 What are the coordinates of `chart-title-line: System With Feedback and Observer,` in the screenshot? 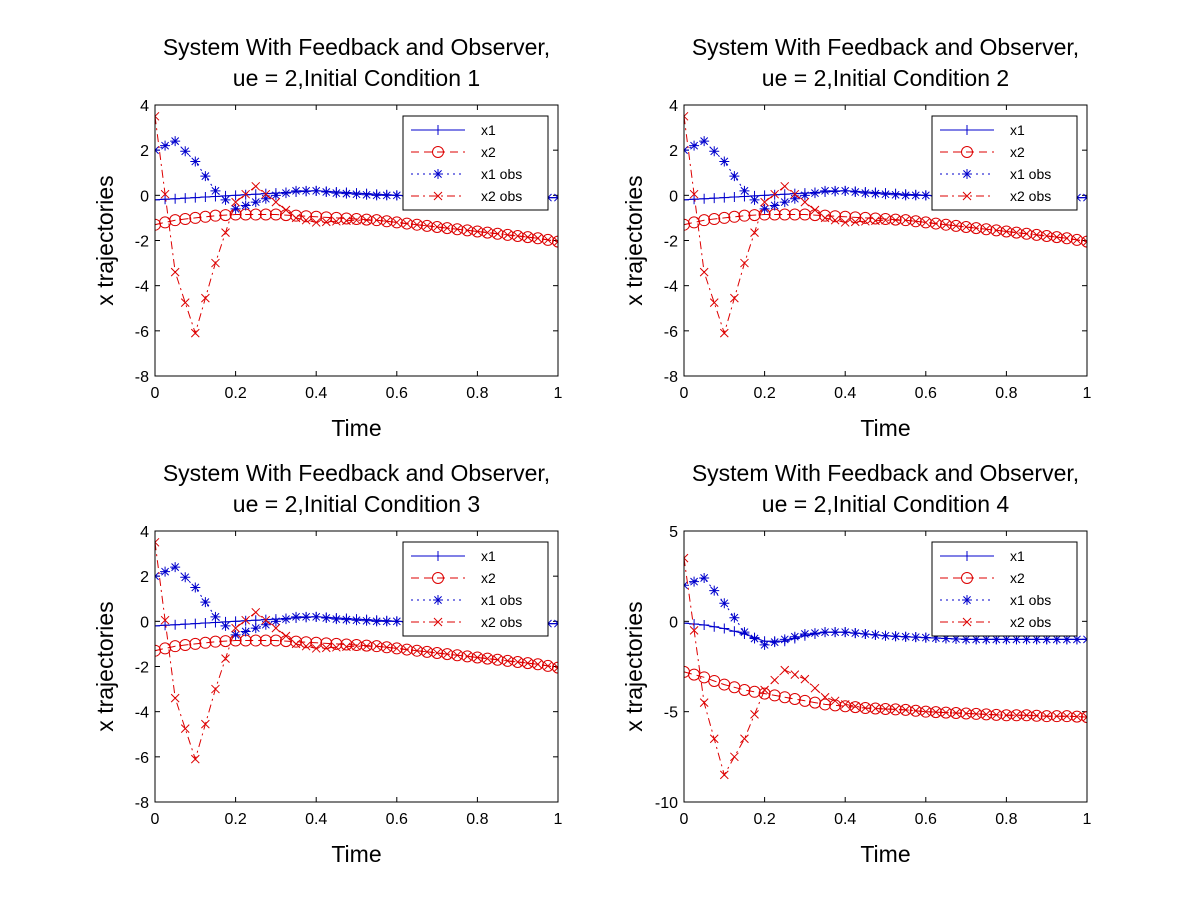 It's located at (885, 473).